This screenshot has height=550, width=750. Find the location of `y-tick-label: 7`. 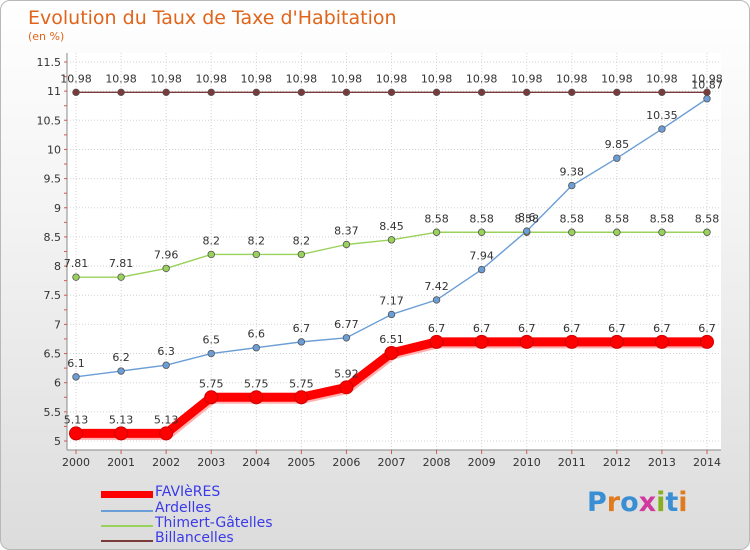

y-tick-label: 7 is located at coordinates (57, 324).